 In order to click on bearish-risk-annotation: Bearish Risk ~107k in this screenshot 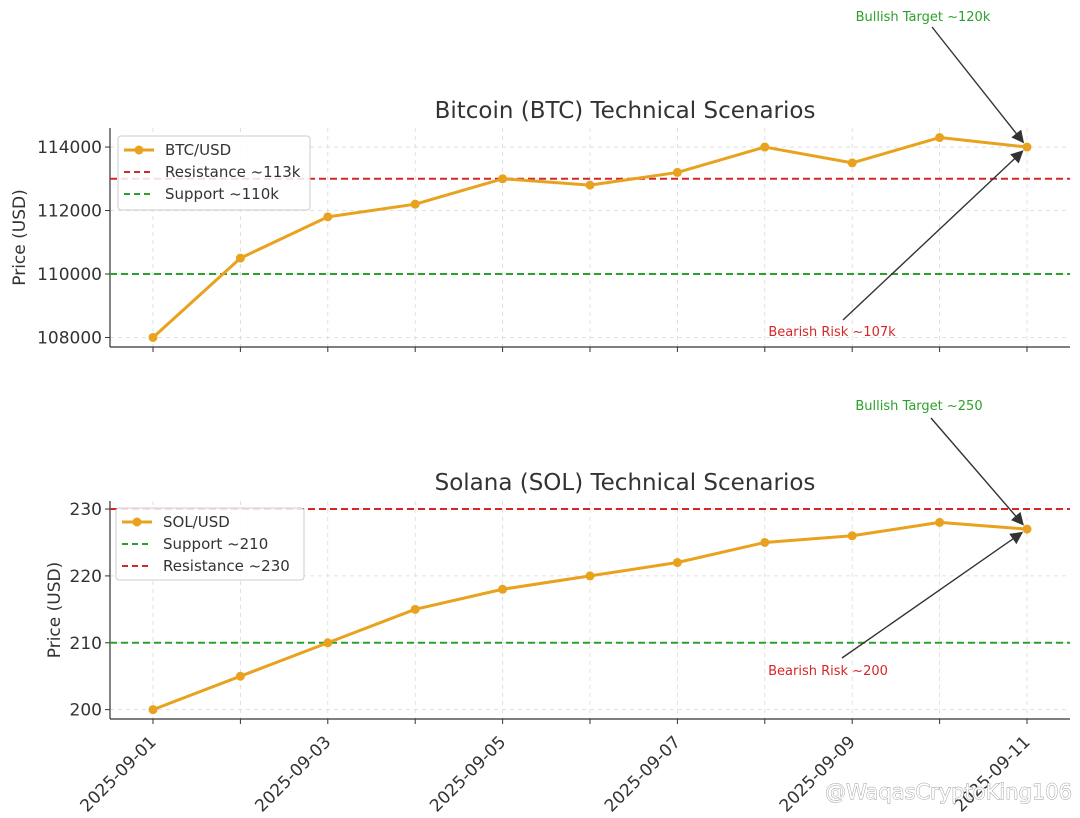, I will do `click(832, 332)`.